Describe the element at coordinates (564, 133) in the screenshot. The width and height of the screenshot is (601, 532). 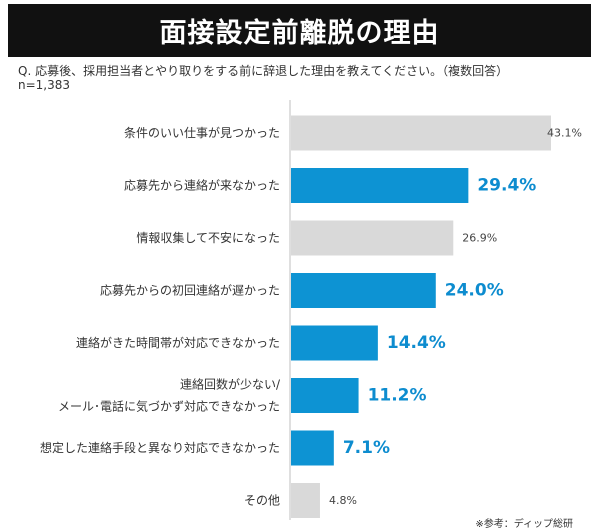
I see `value-label-0: 43.1%` at that location.